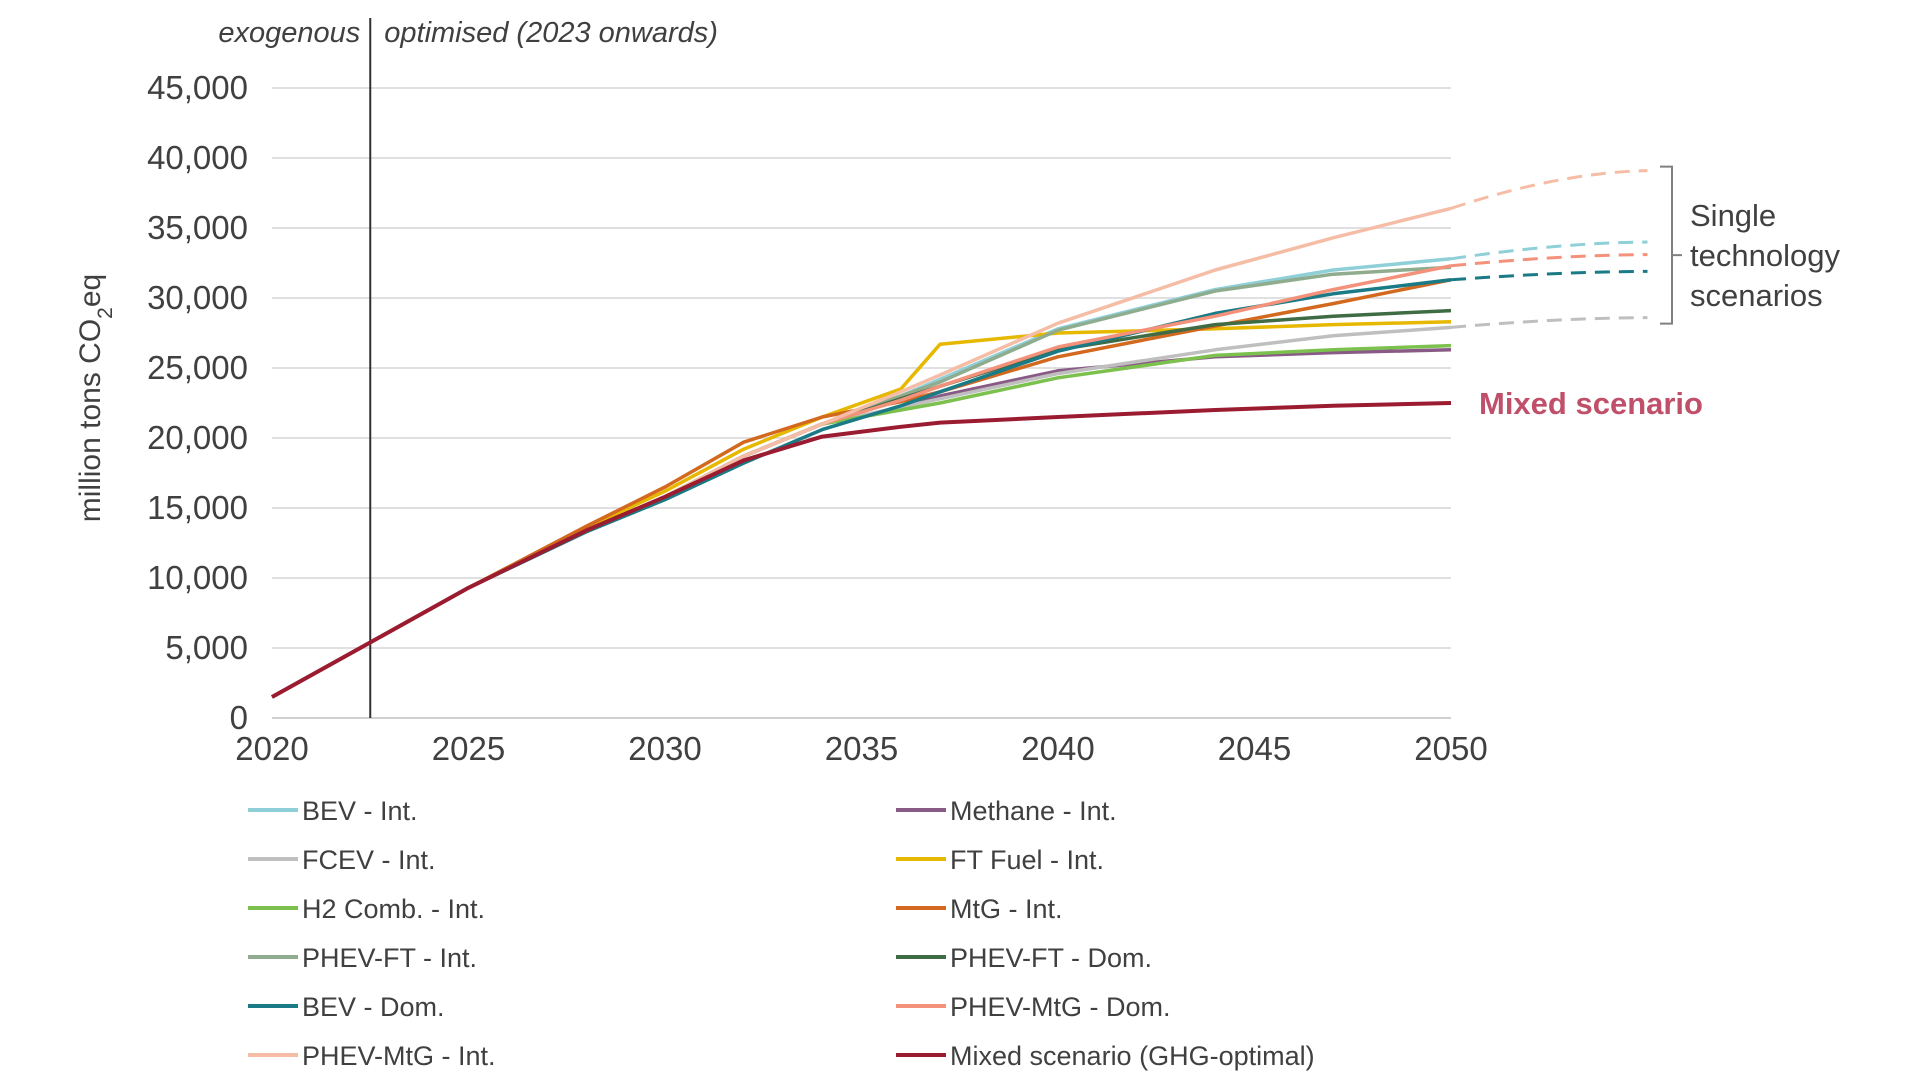 Image resolution: width=1920 pixels, height=1072 pixels. What do you see at coordinates (1006, 909) in the screenshot?
I see `legend-label-mtg-int: MtG - Int.` at bounding box center [1006, 909].